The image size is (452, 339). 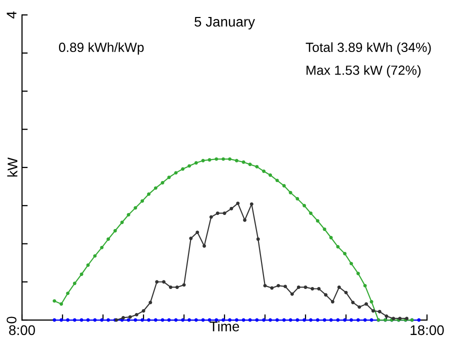 What do you see at coordinates (12, 167) in the screenshot?
I see `y-axis-title: kW` at bounding box center [12, 167].